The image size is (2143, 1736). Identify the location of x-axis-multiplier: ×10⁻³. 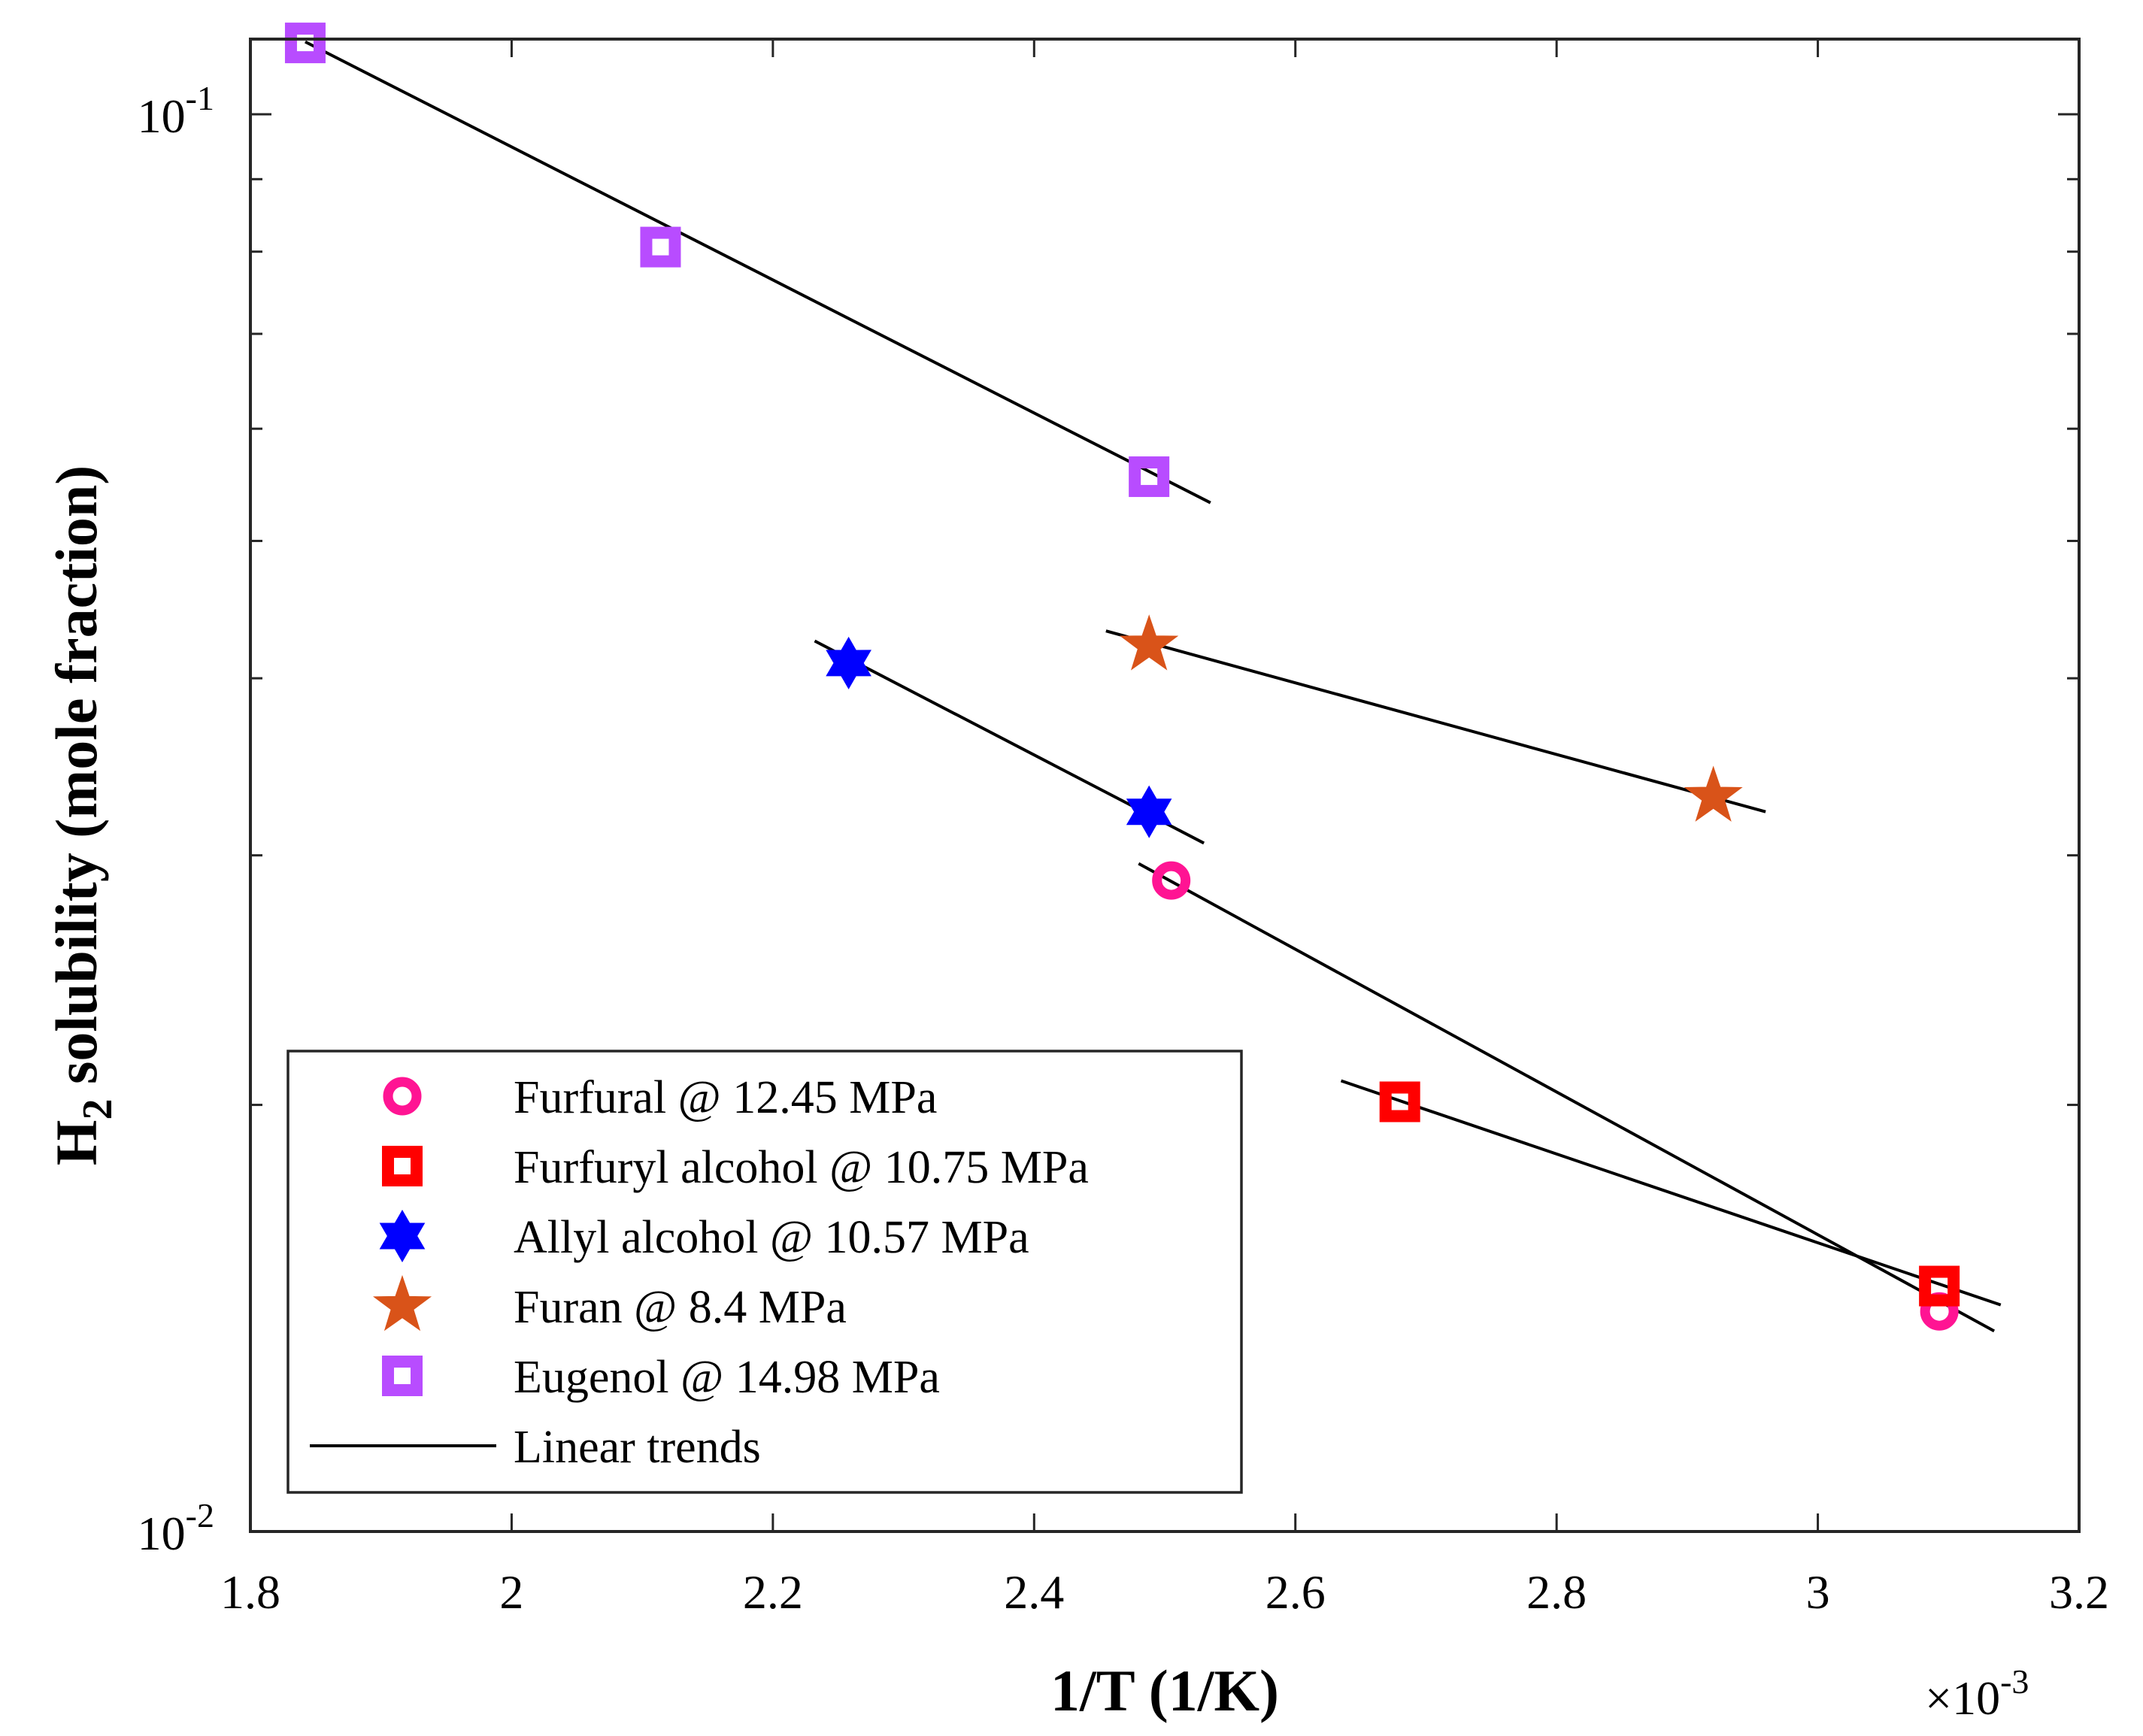
(1977, 1694).